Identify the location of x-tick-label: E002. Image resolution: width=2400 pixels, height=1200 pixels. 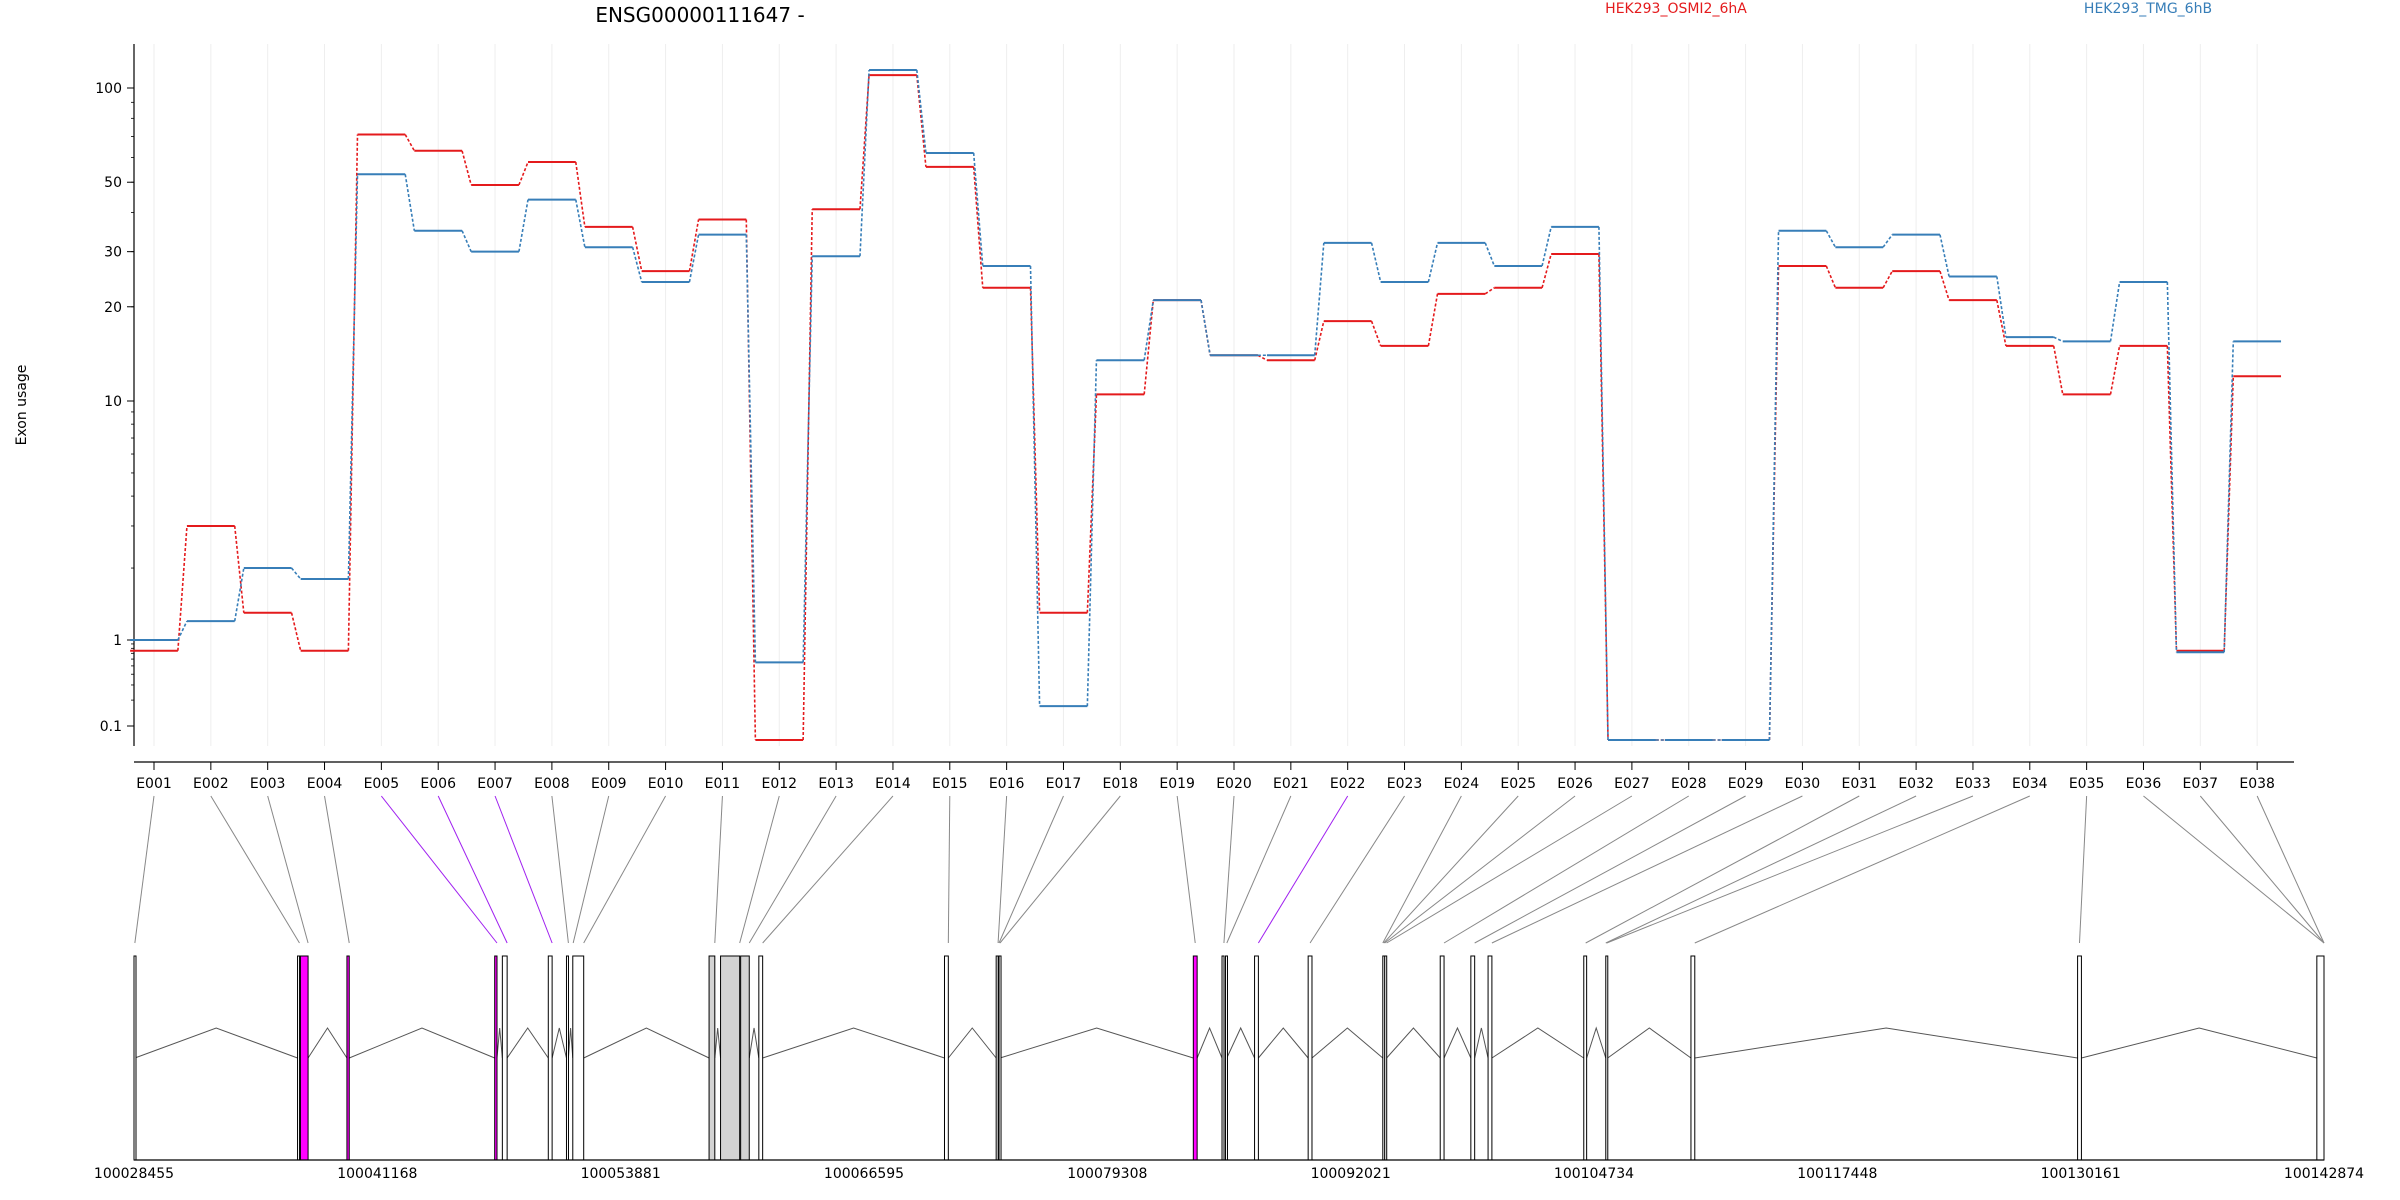
(211, 784).